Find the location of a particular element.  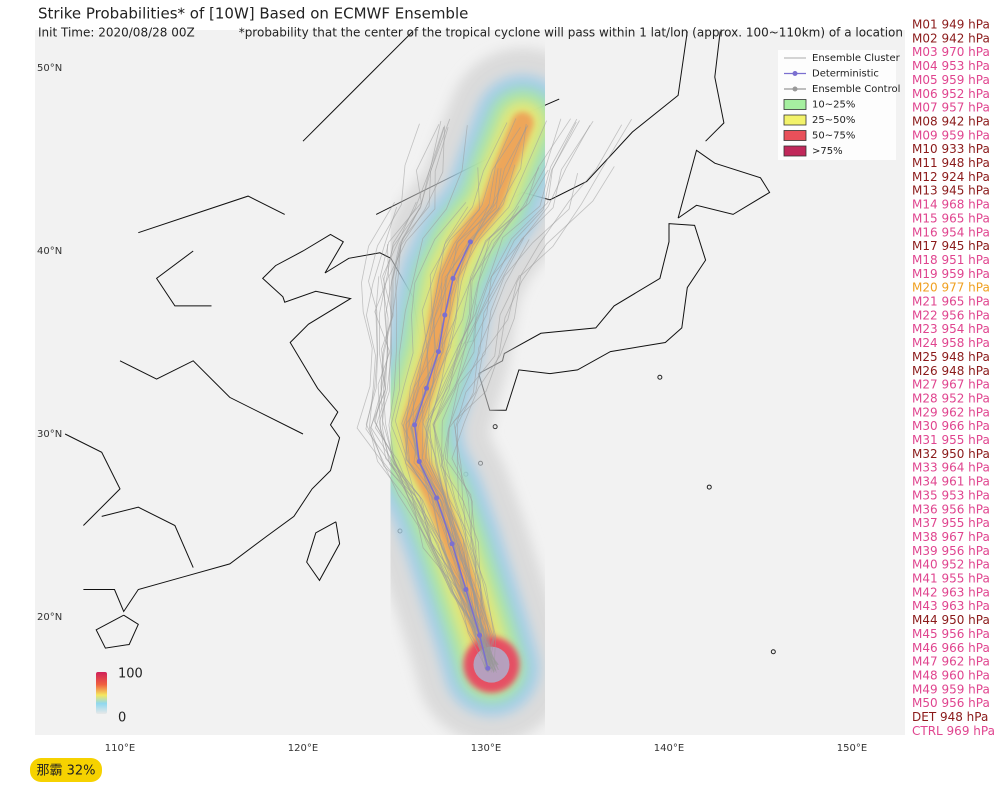

member-pressure: M16 954 hPa is located at coordinates (951, 232).